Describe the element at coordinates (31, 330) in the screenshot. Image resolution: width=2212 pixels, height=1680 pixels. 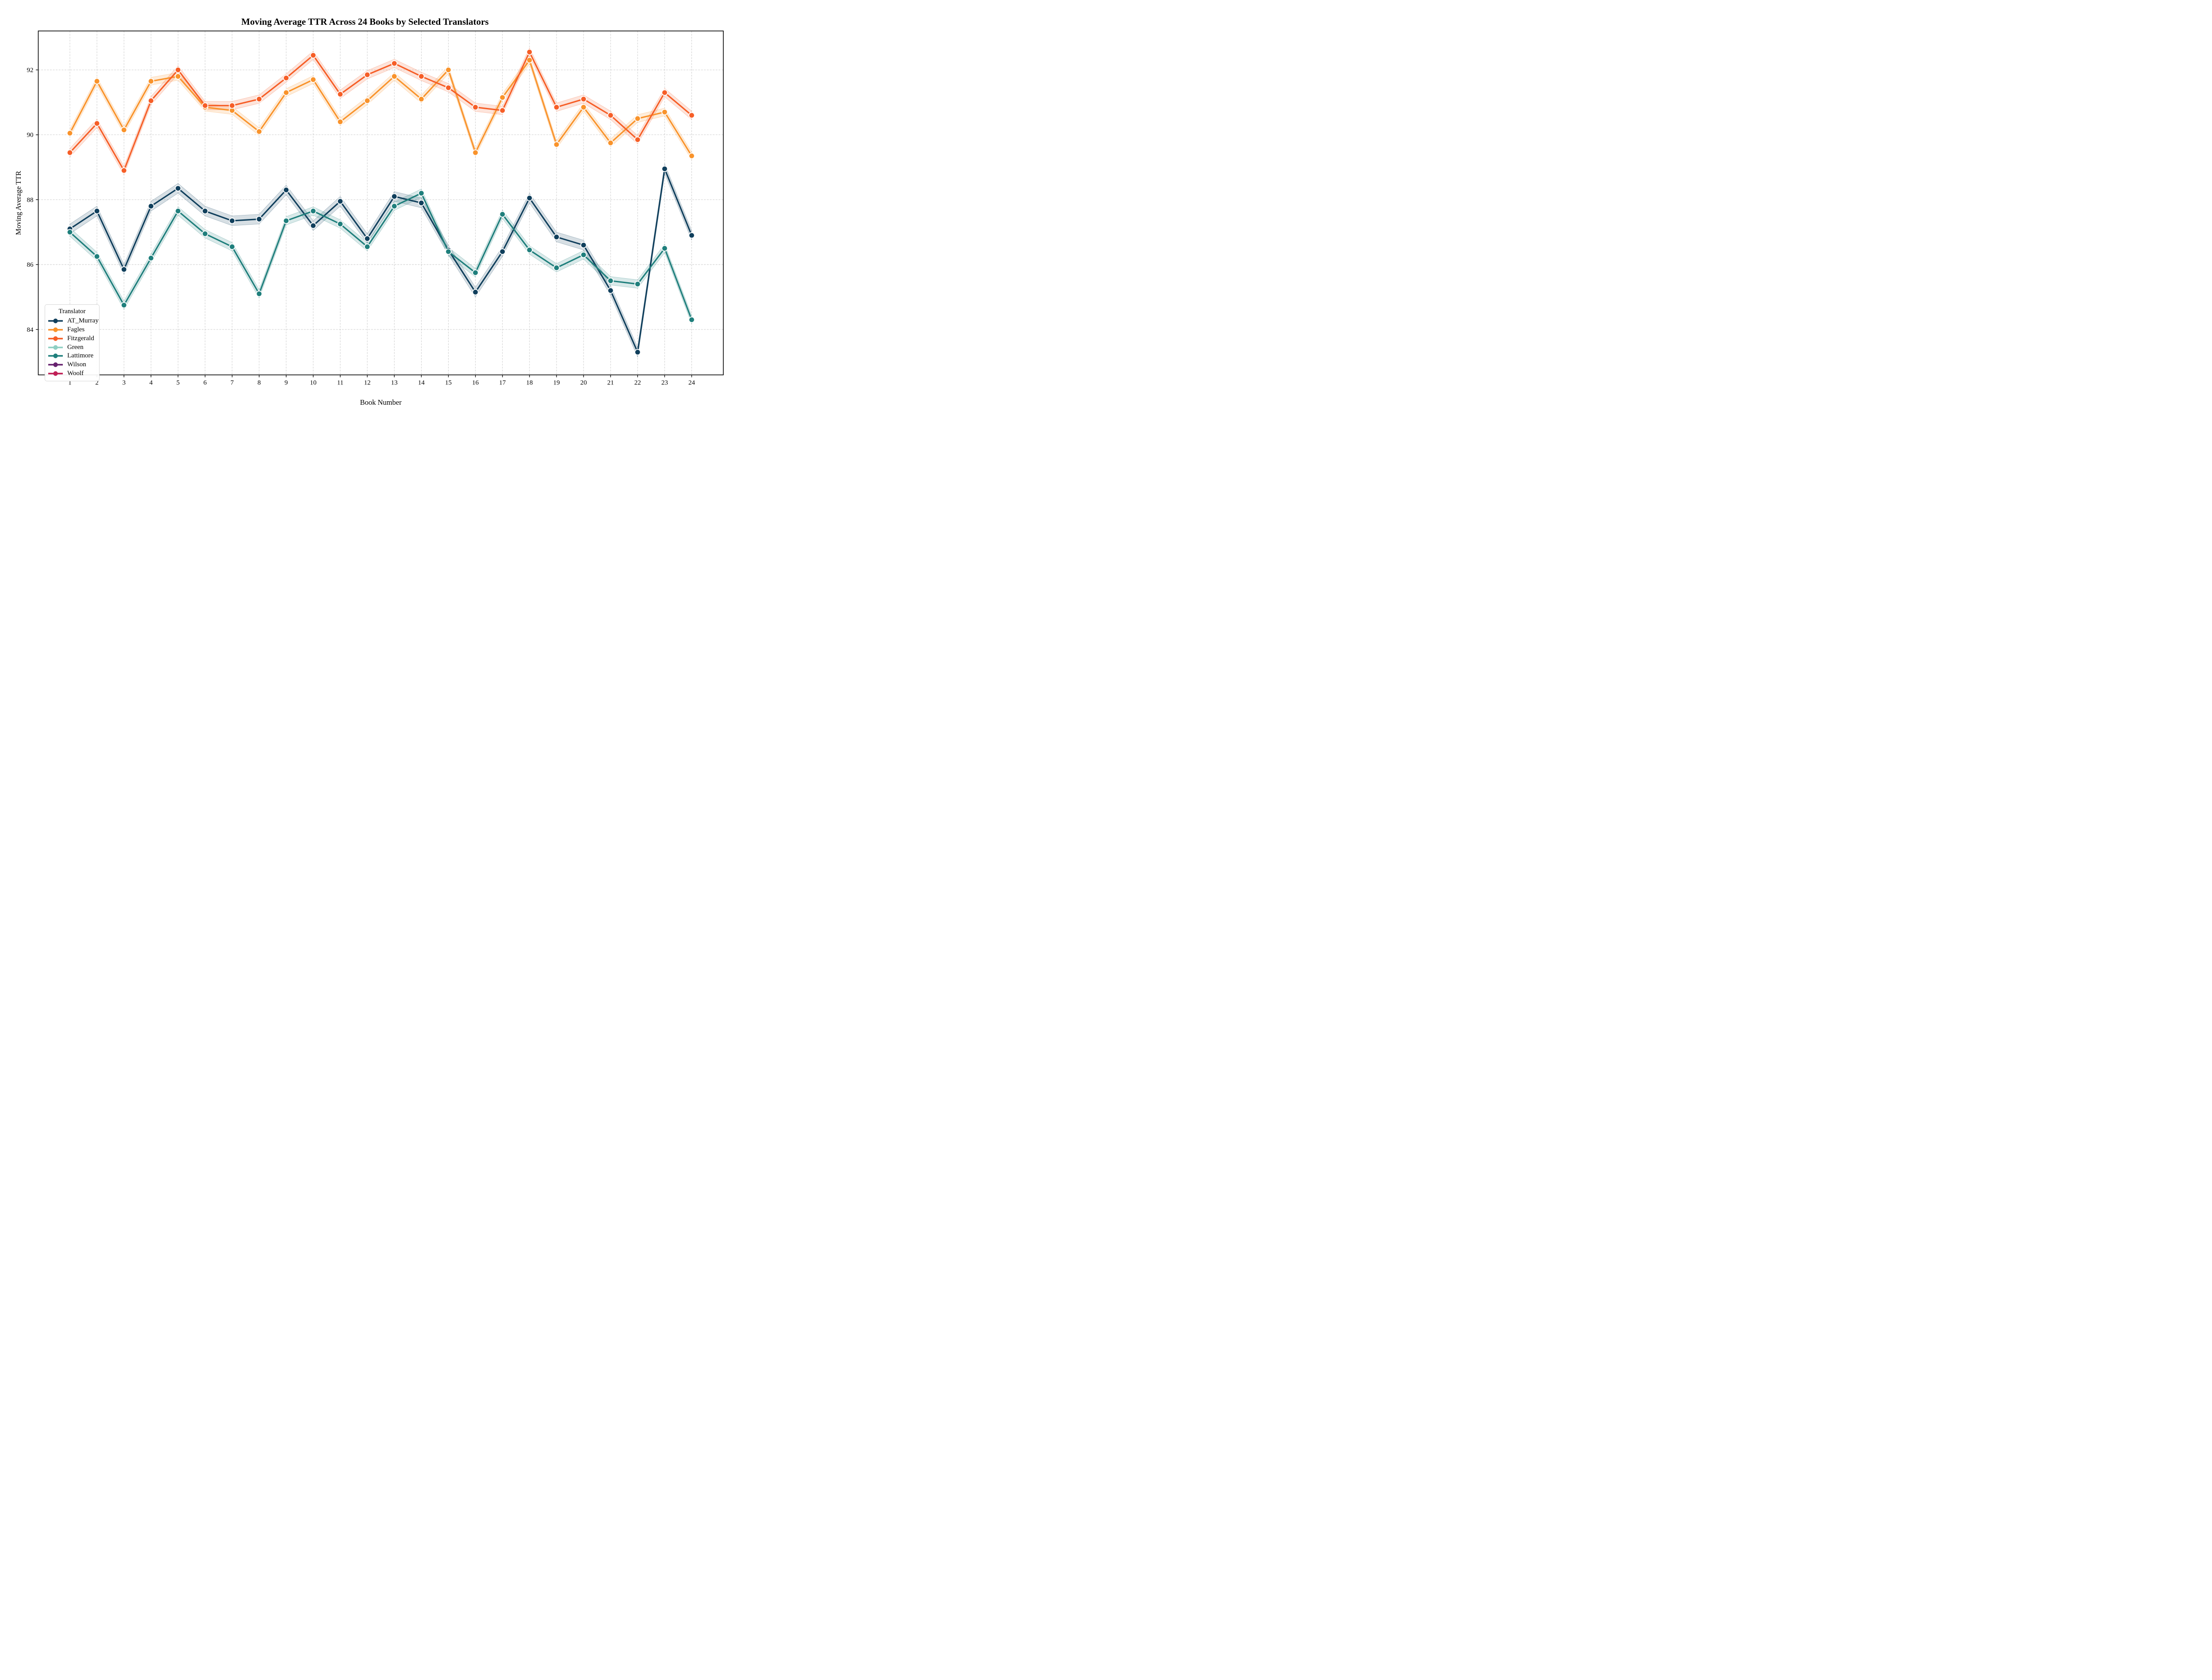
I see `y-tick-label-84: 84` at that location.